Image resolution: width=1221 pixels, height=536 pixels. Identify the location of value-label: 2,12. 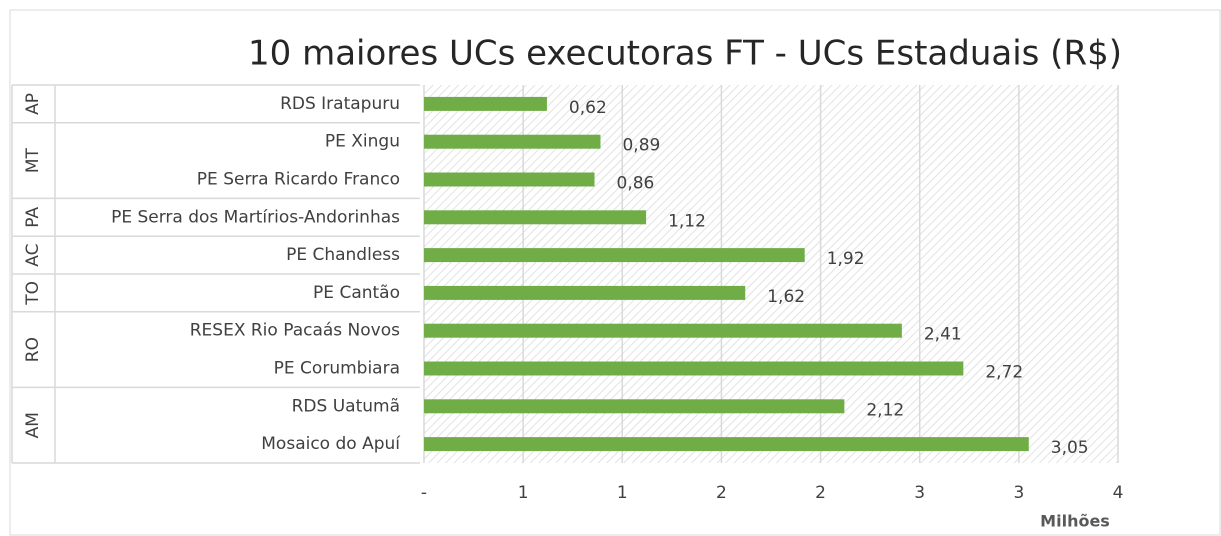
(885, 410).